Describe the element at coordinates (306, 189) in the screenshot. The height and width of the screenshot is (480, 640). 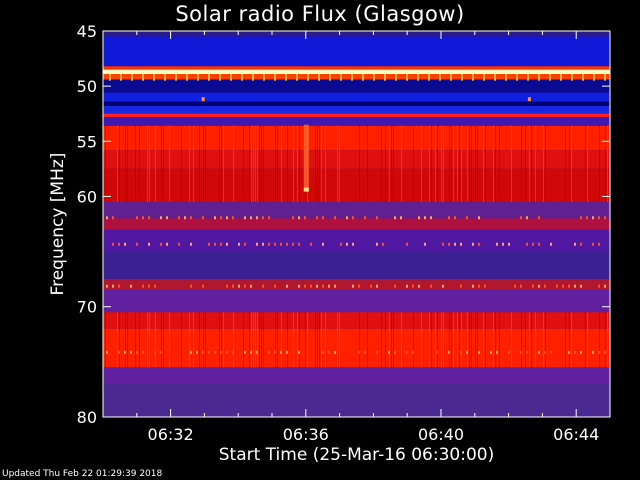
I see `burst-spot` at that location.